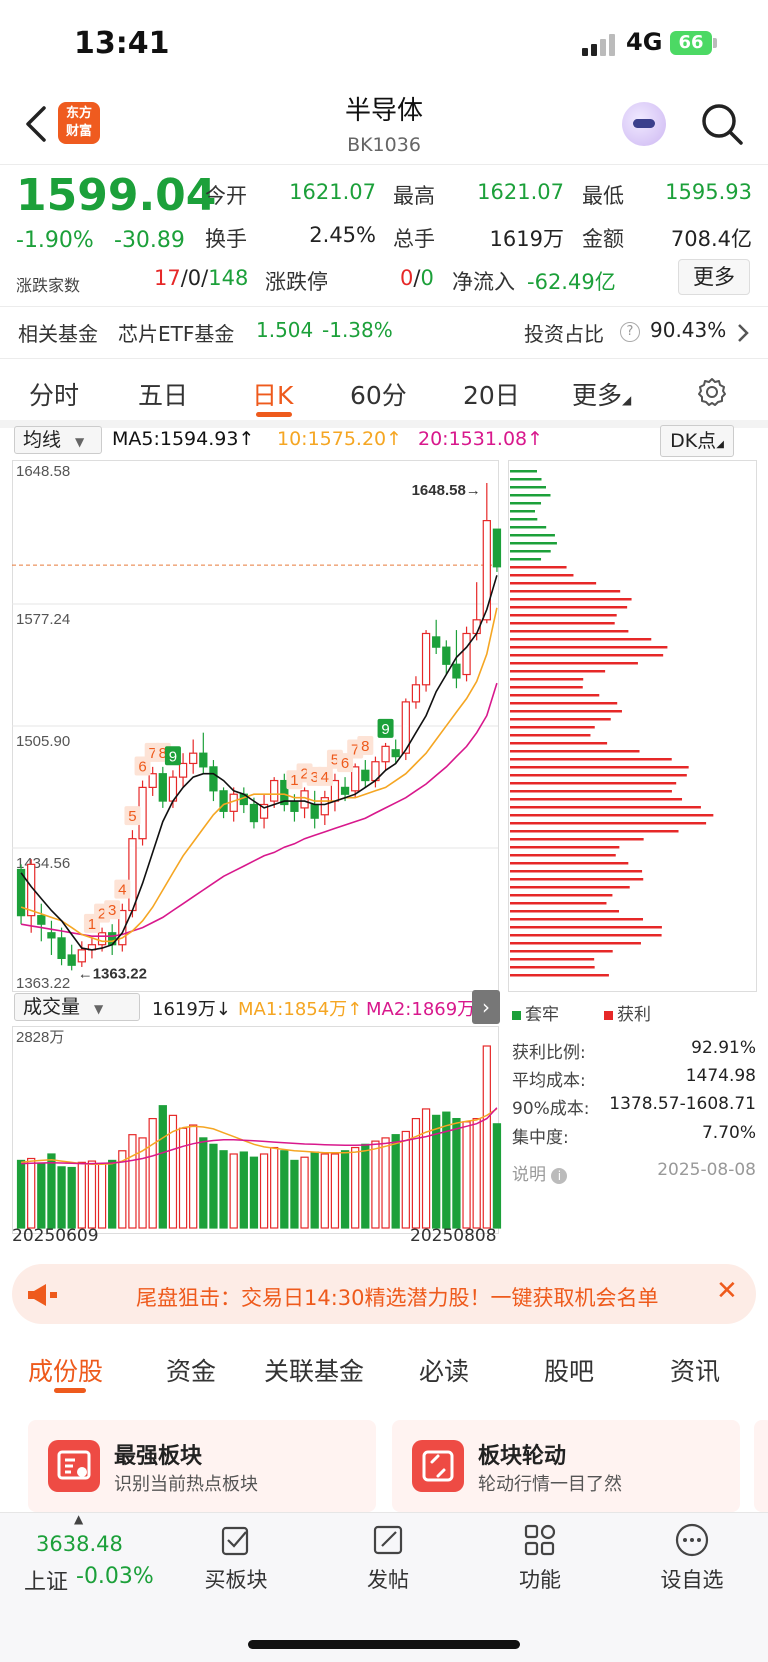 The height and width of the screenshot is (1662, 768). Describe the element at coordinates (142, 767) in the screenshot. I see `signal-count: 6` at that location.